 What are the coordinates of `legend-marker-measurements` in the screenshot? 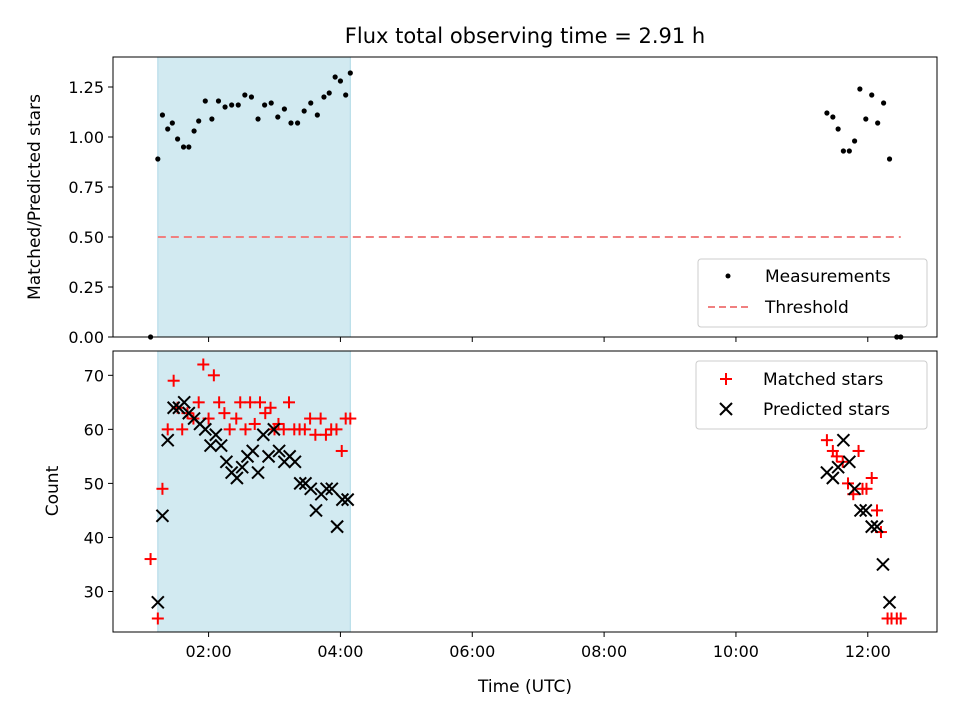 It's located at (728, 276).